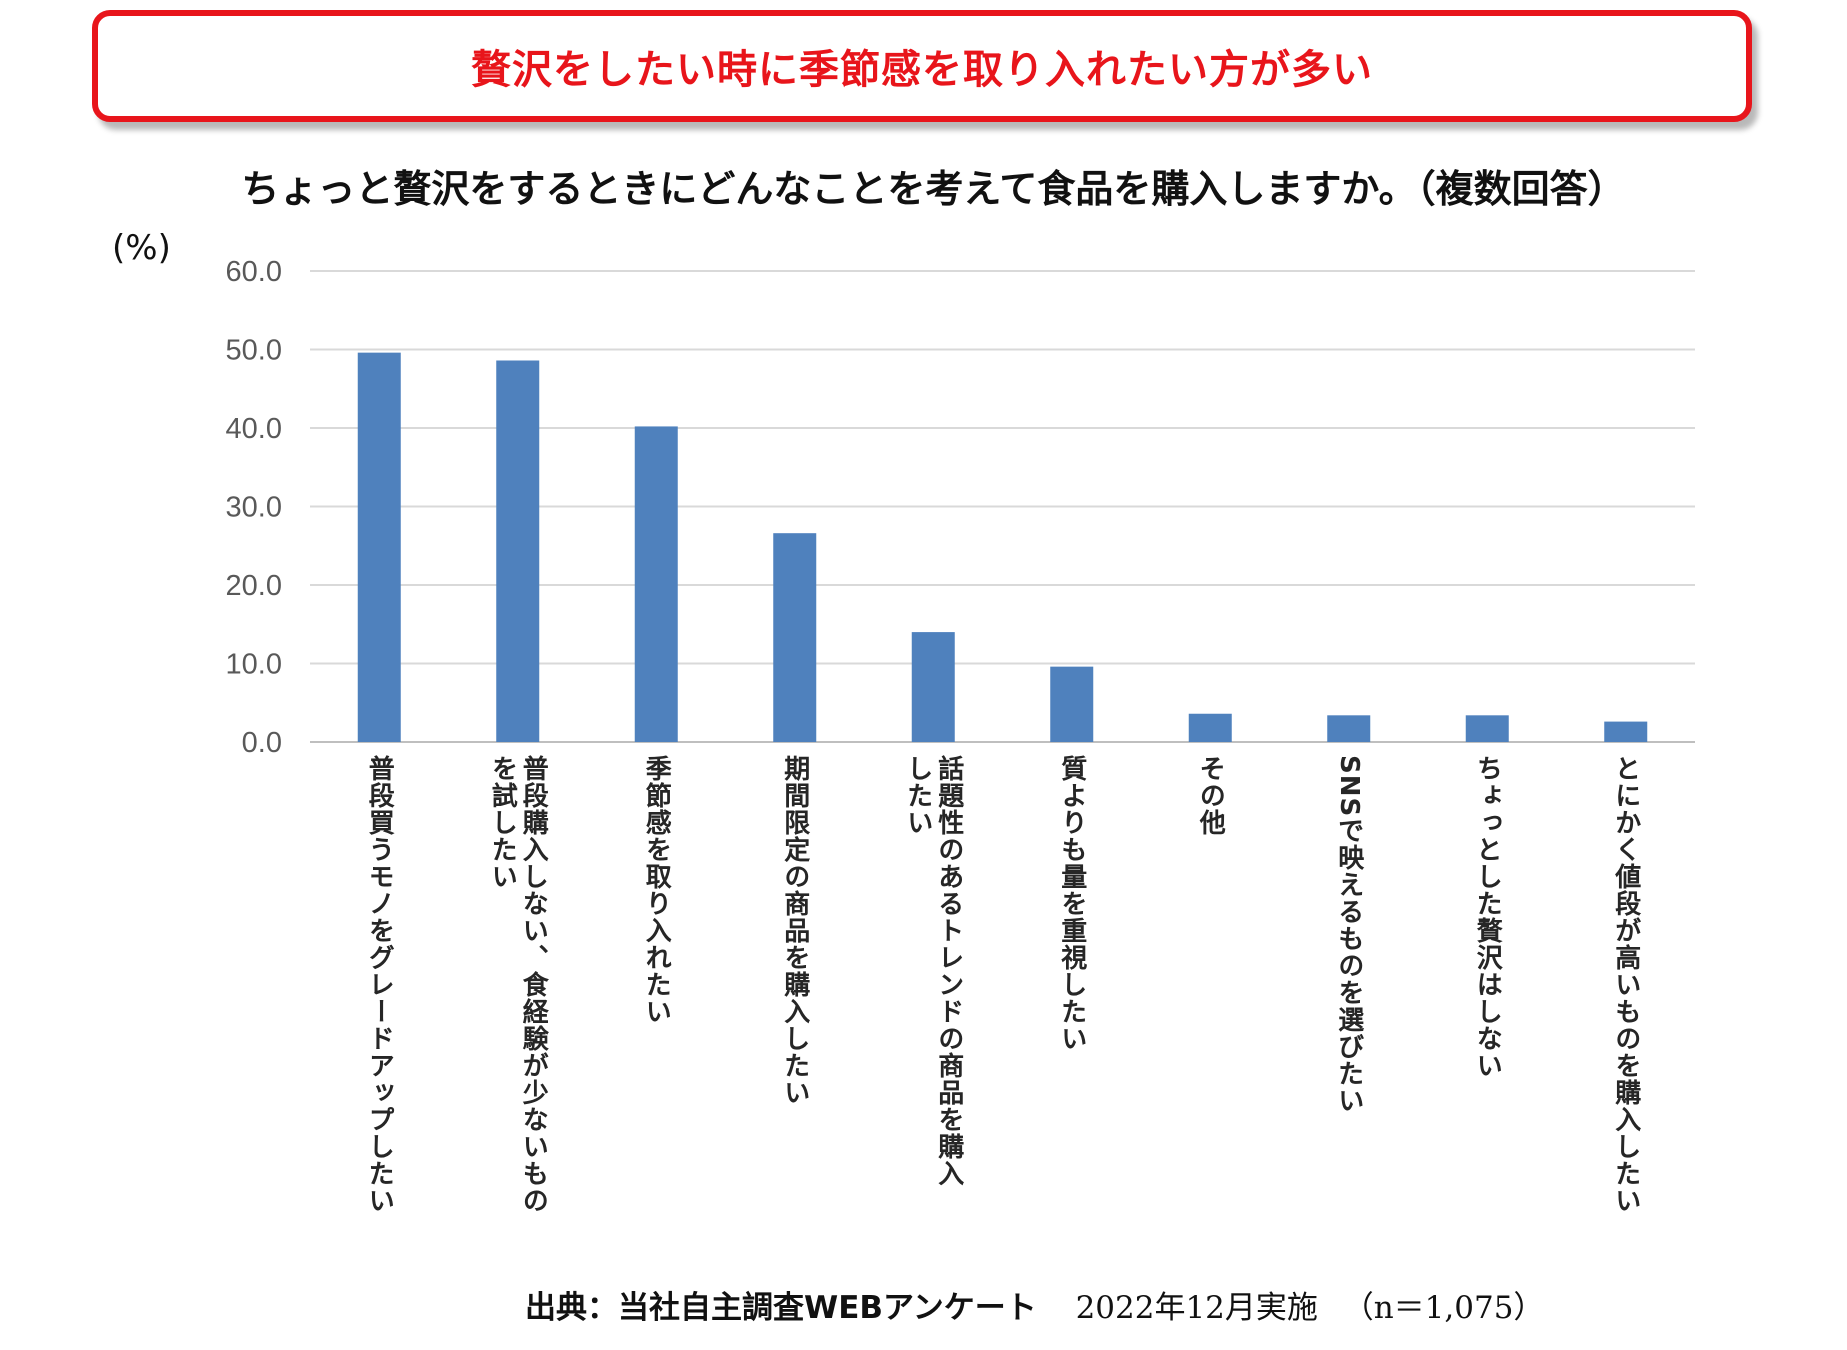 The image size is (1847, 1350). Describe the element at coordinates (922, 70) in the screenshot. I see `headline-text: 贅沢をしたい時に季節感を取り入れたい方が多い` at that location.